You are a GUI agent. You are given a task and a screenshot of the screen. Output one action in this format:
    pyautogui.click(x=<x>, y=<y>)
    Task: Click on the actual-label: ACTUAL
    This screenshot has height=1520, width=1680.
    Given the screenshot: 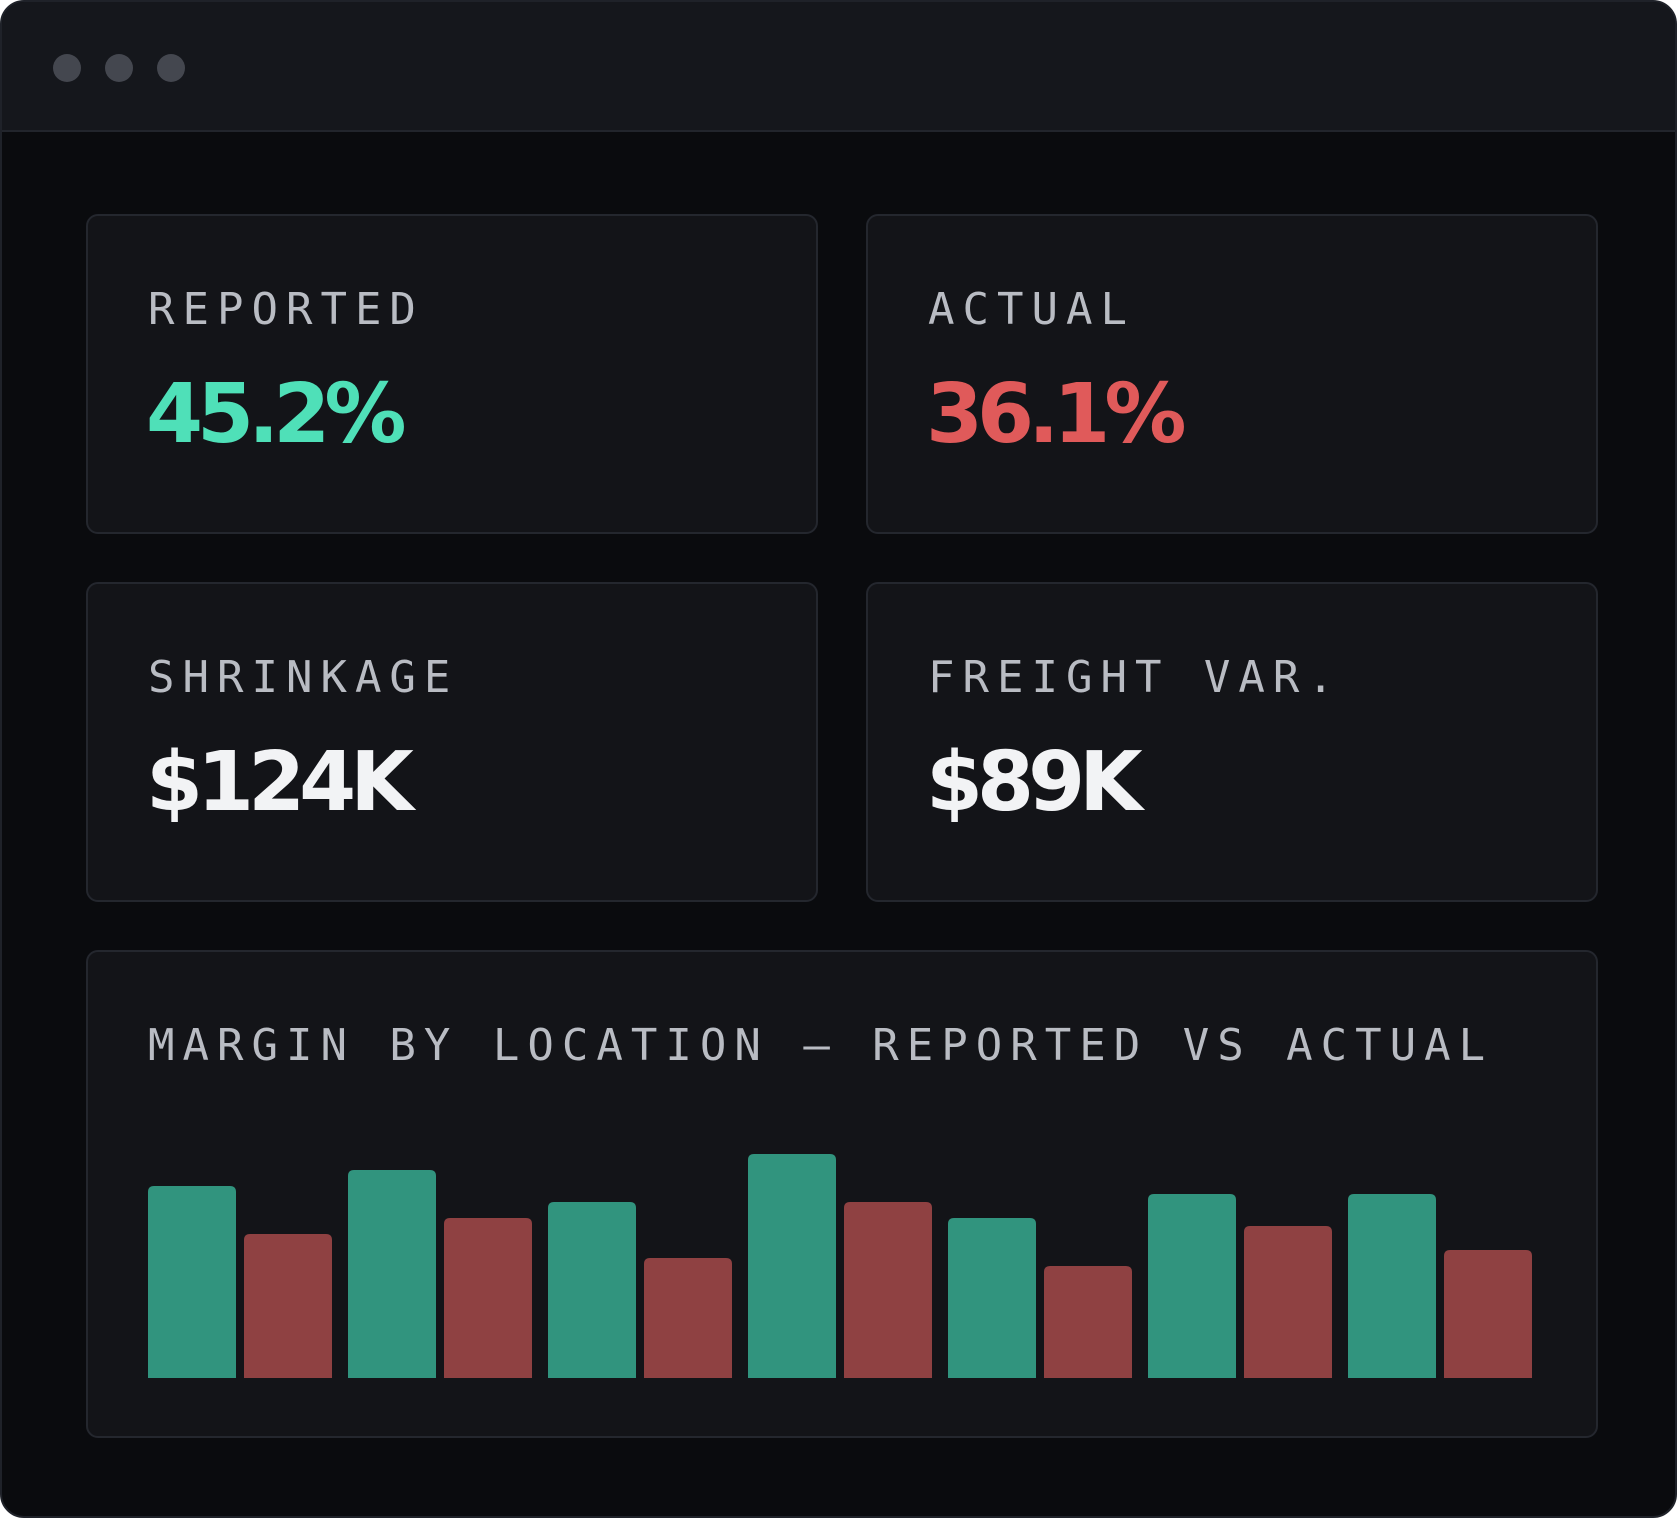 What is the action you would take?
    pyautogui.click(x=1031, y=309)
    